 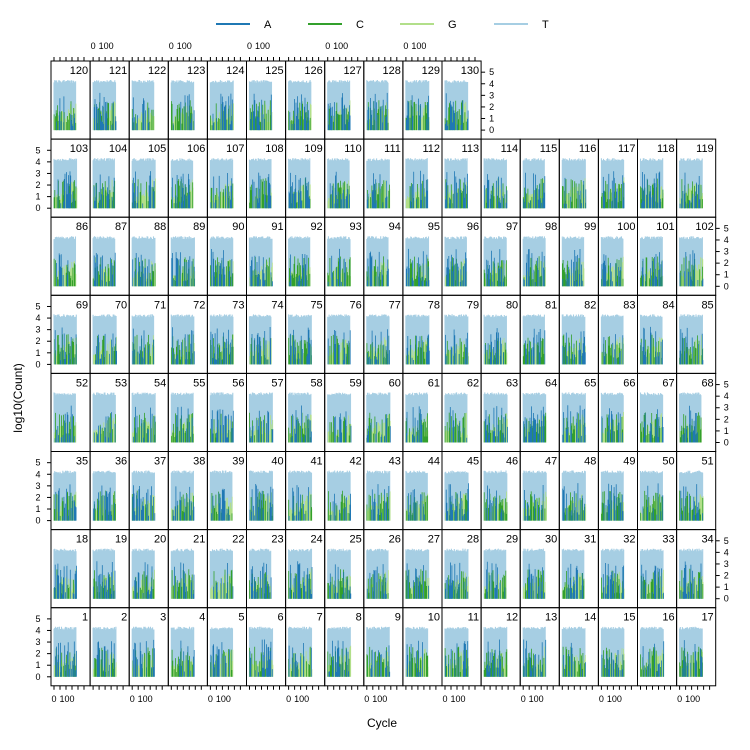 What do you see at coordinates (187, 334) in the screenshot?
I see `panel-72: 72` at bounding box center [187, 334].